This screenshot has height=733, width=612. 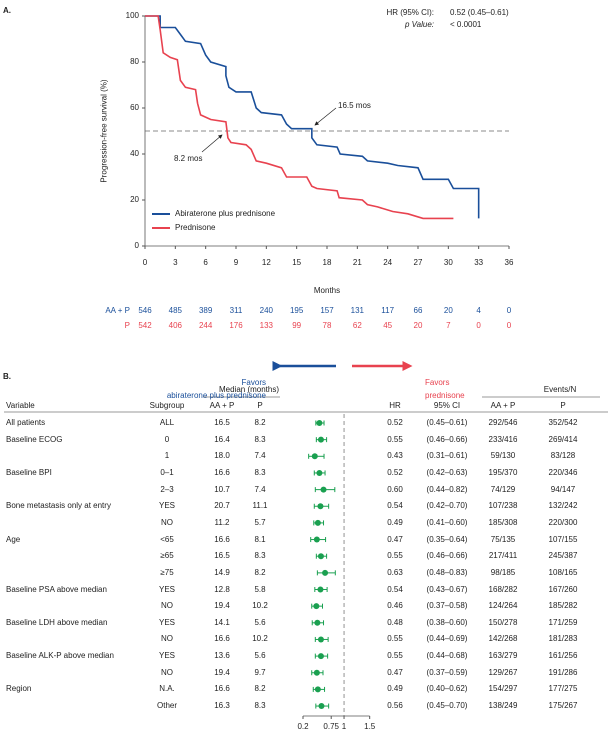 I want to click on row-events-aap: 163/279, so click(x=503, y=656).